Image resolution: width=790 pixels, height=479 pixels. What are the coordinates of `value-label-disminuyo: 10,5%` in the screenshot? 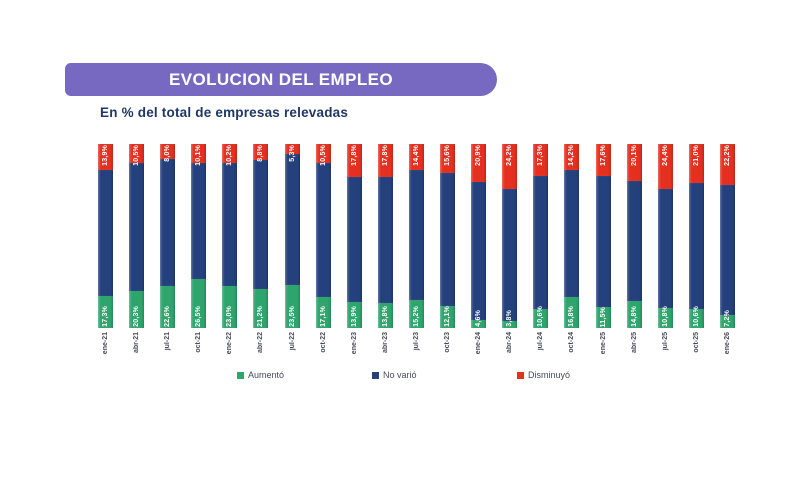 It's located at (323, 155).